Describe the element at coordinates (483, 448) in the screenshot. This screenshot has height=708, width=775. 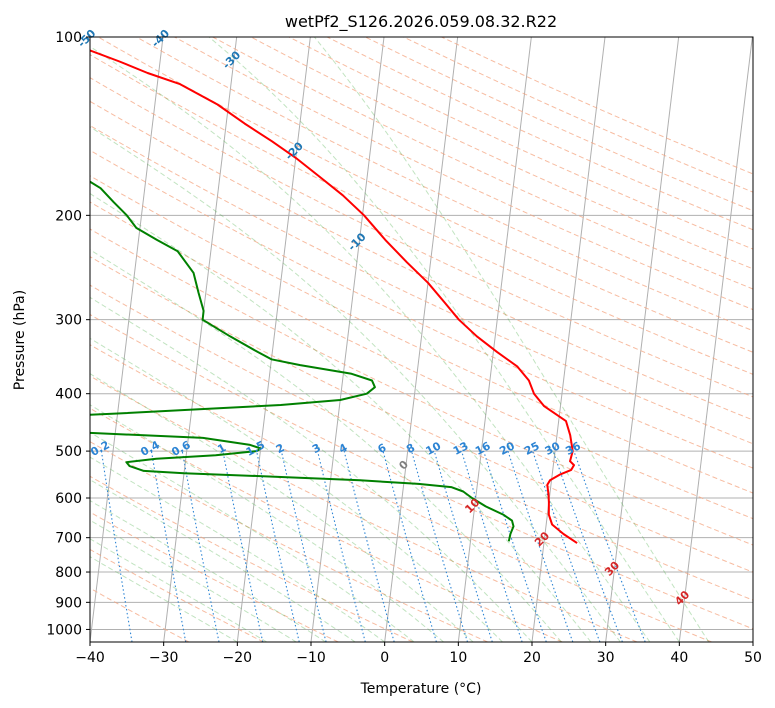
I see `mixing-ratio-label: 16` at that location.